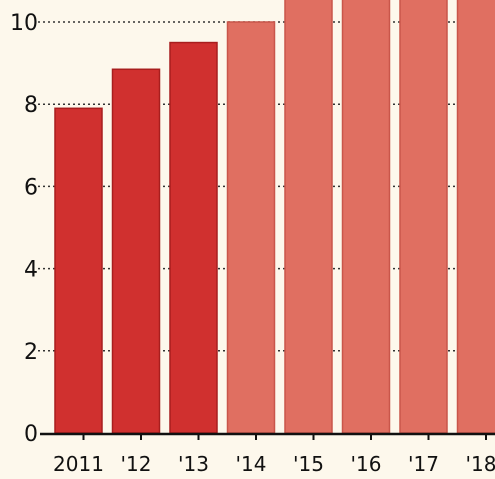 The height and width of the screenshot is (479, 495). I want to click on y-tick-label: 0, so click(31, 434).